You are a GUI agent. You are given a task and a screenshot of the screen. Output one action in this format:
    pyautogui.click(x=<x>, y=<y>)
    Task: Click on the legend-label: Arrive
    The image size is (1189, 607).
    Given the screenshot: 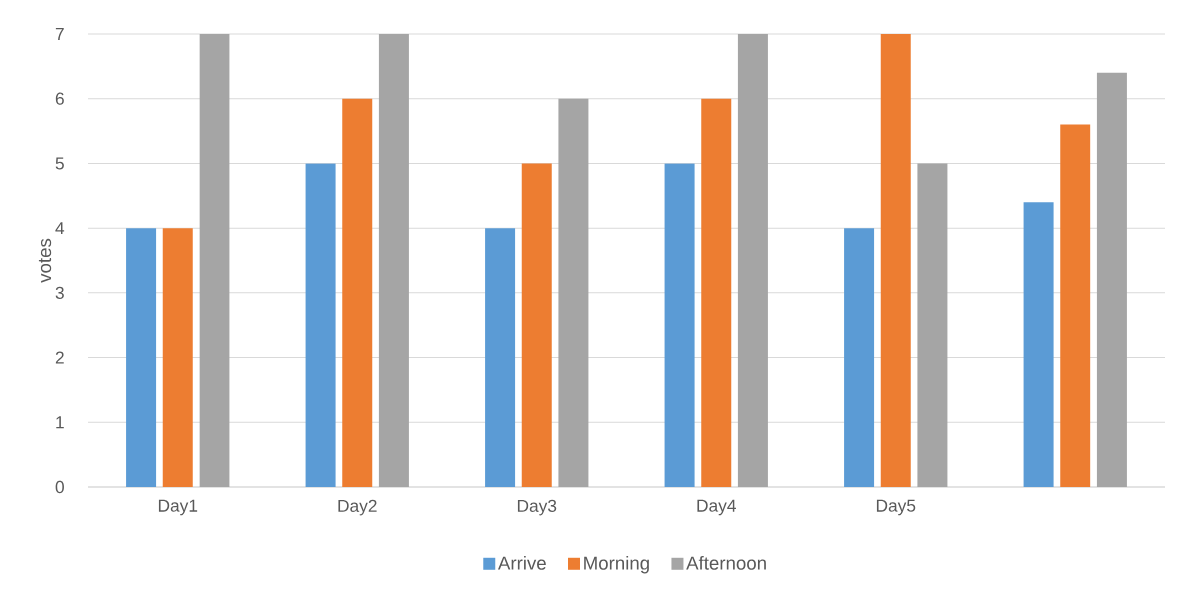 What is the action you would take?
    pyautogui.click(x=521, y=563)
    